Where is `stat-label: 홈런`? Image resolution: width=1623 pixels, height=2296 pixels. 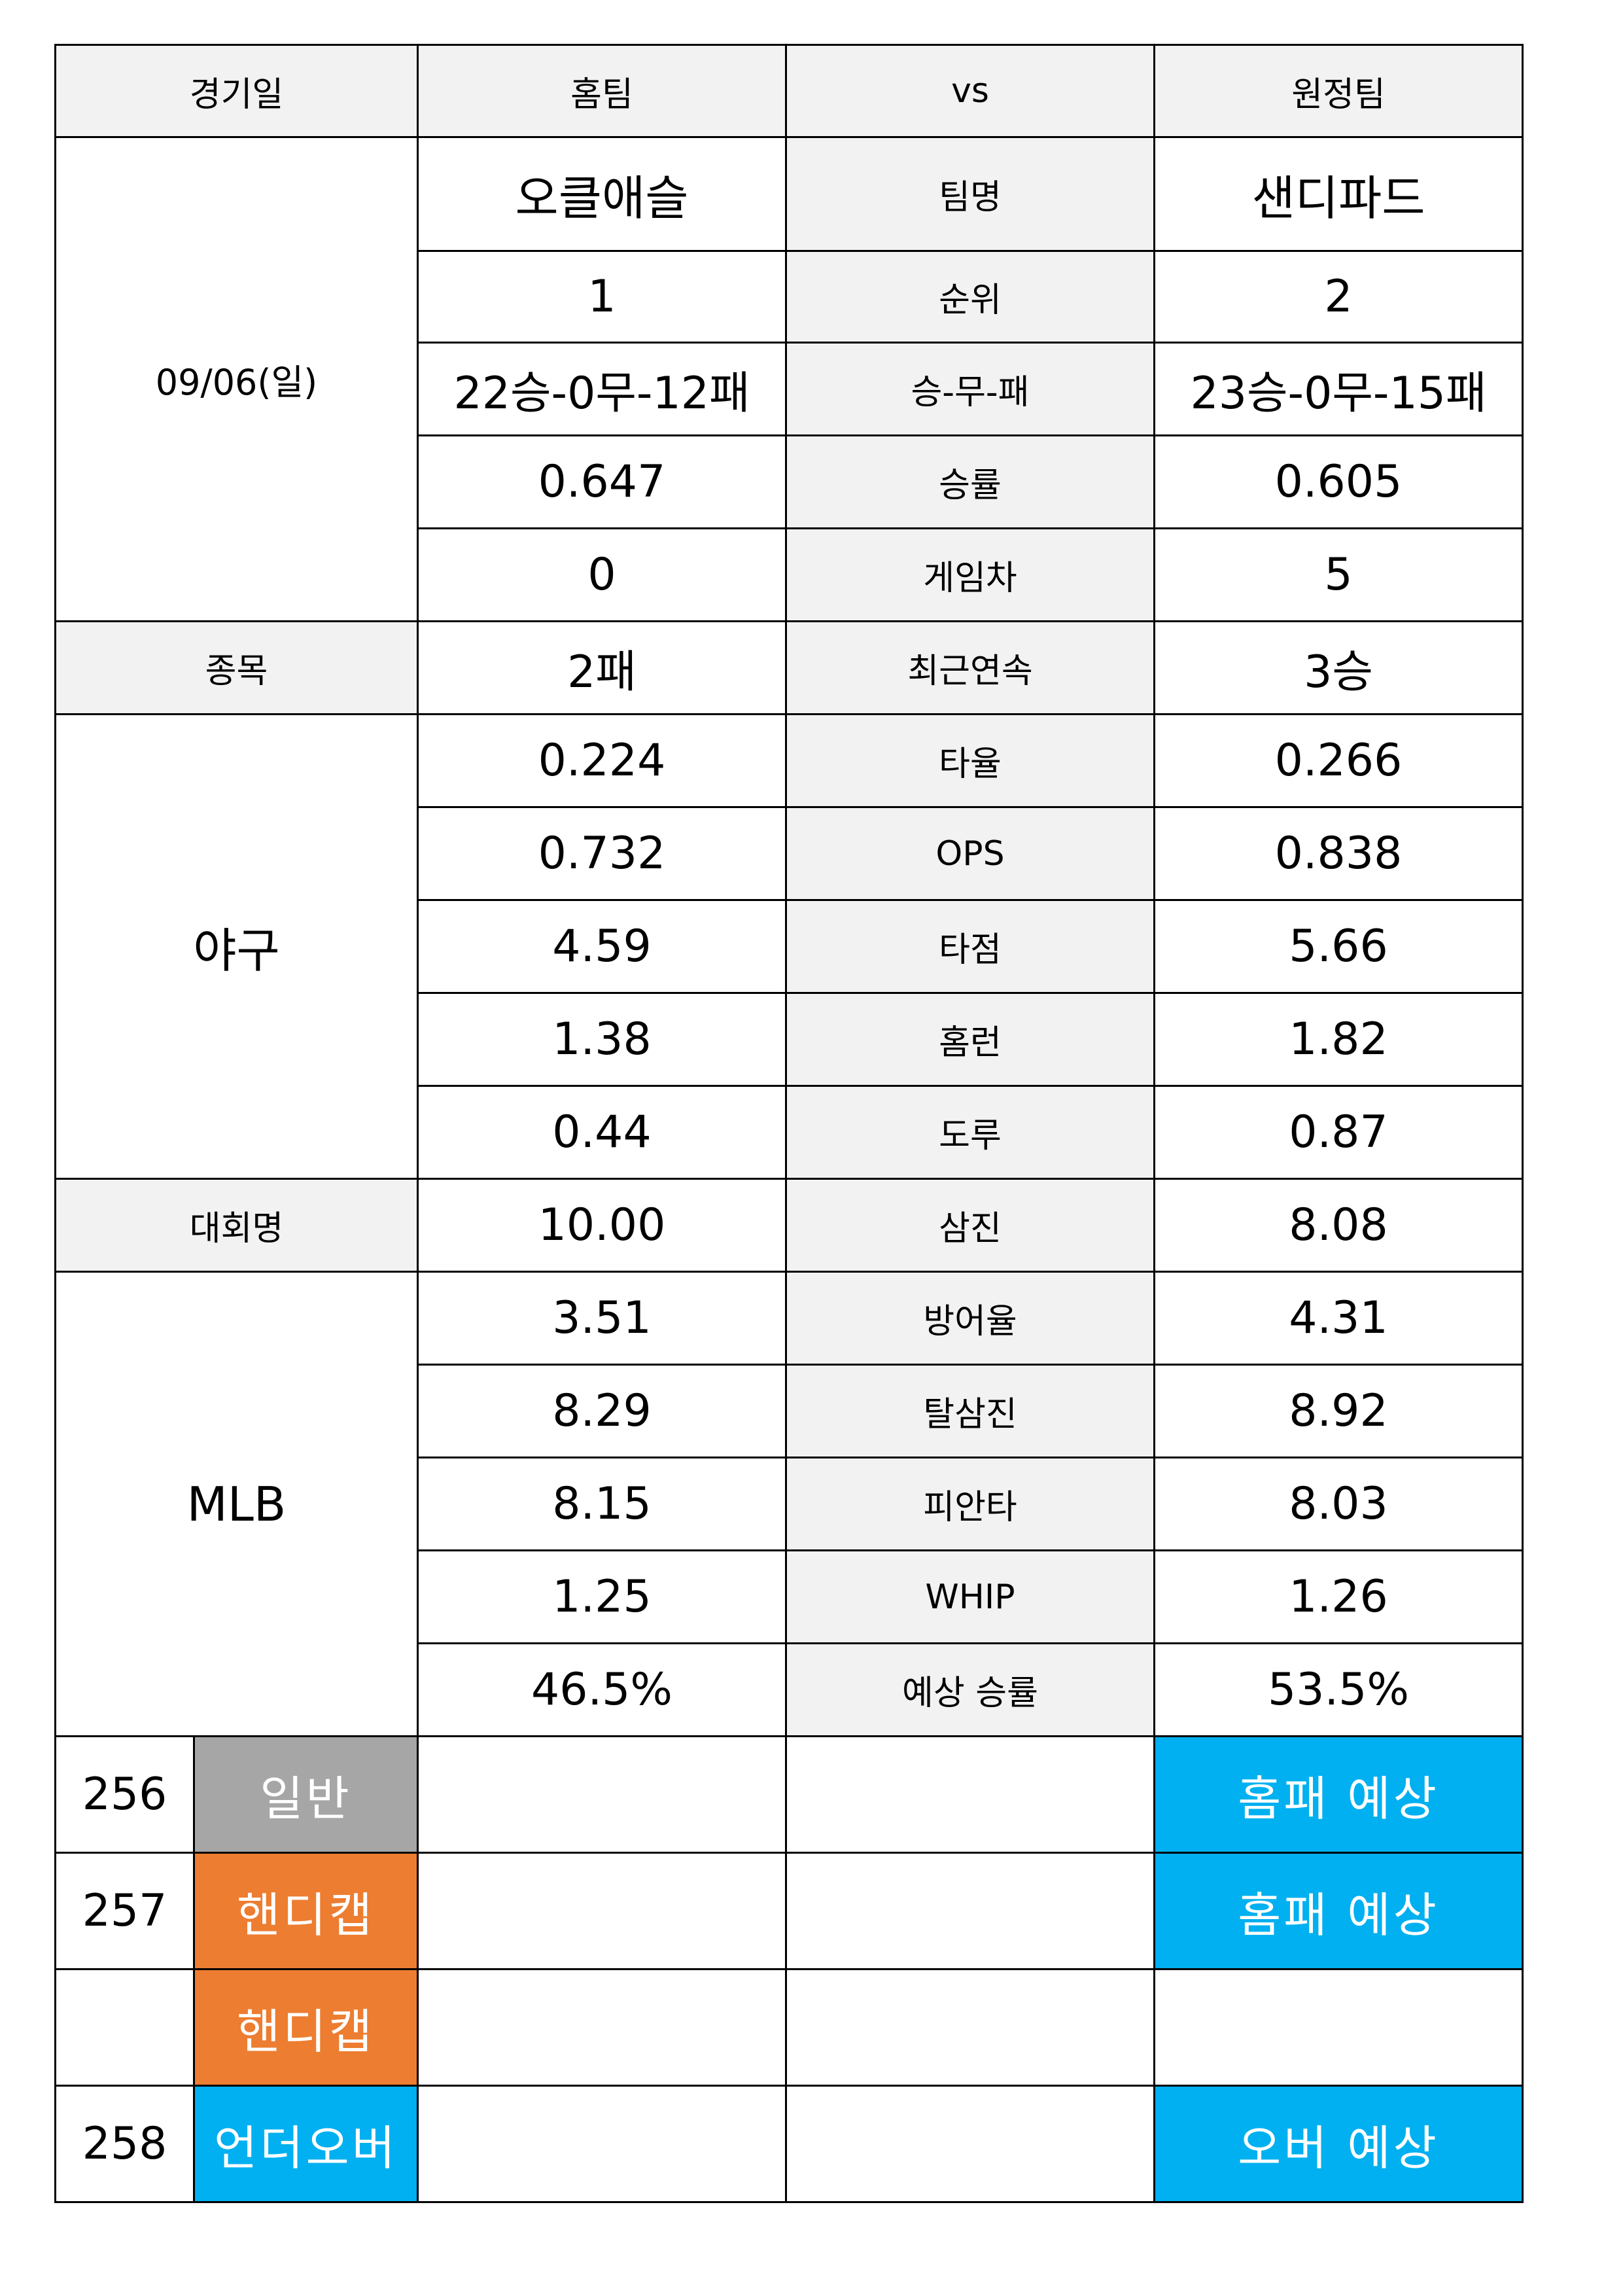 stat-label: 홈런 is located at coordinates (970, 1039).